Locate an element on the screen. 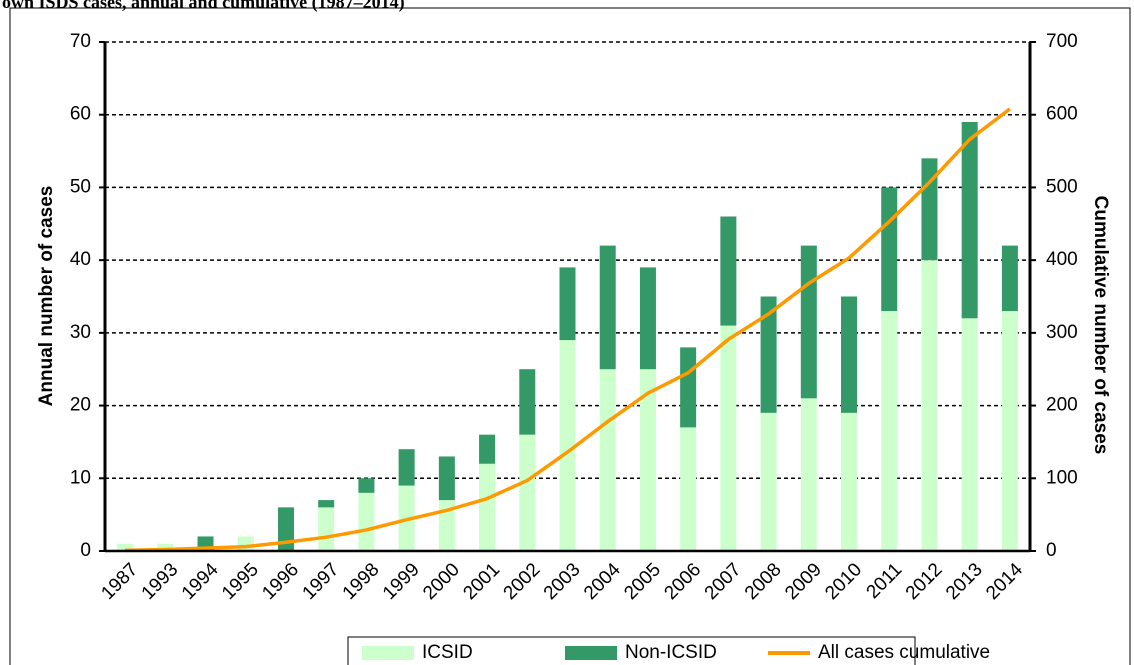  x-tick-label: 1996 is located at coordinates (280, 581).